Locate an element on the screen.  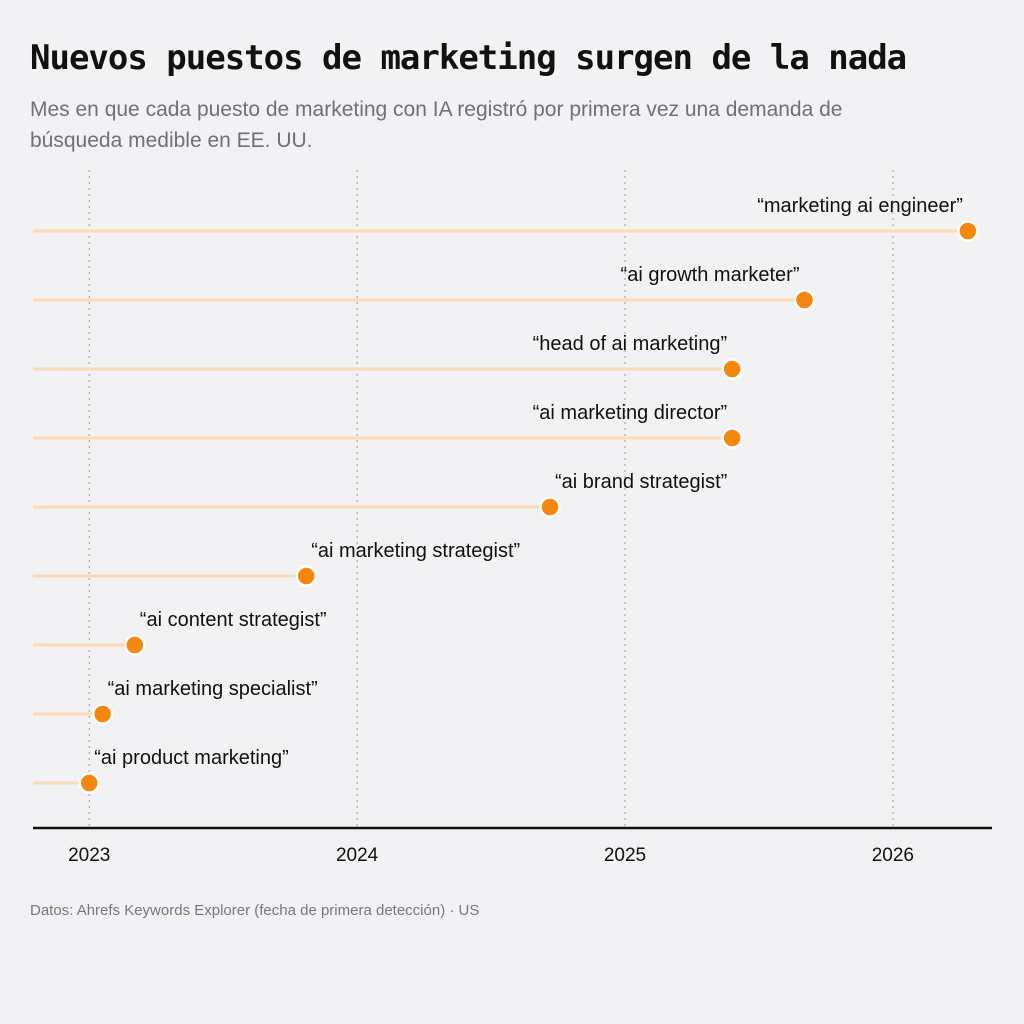
x-axis-ticks: 2023 2024 2025 2026 is located at coordinates (491, 855).